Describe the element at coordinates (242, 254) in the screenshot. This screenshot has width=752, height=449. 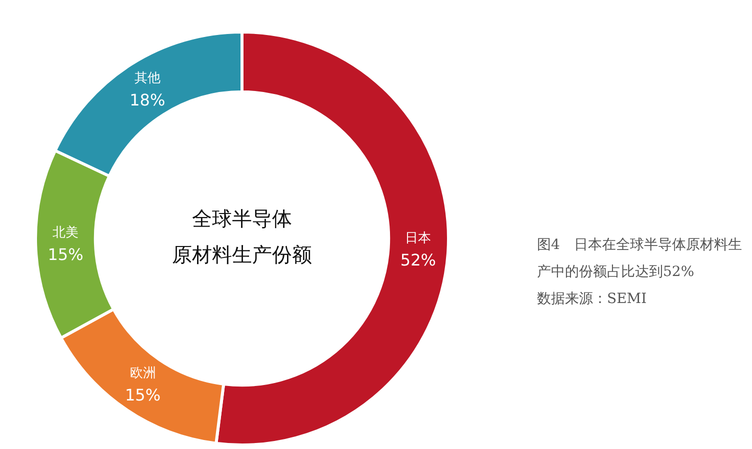
I see `text: 原材料生产份额` at that location.